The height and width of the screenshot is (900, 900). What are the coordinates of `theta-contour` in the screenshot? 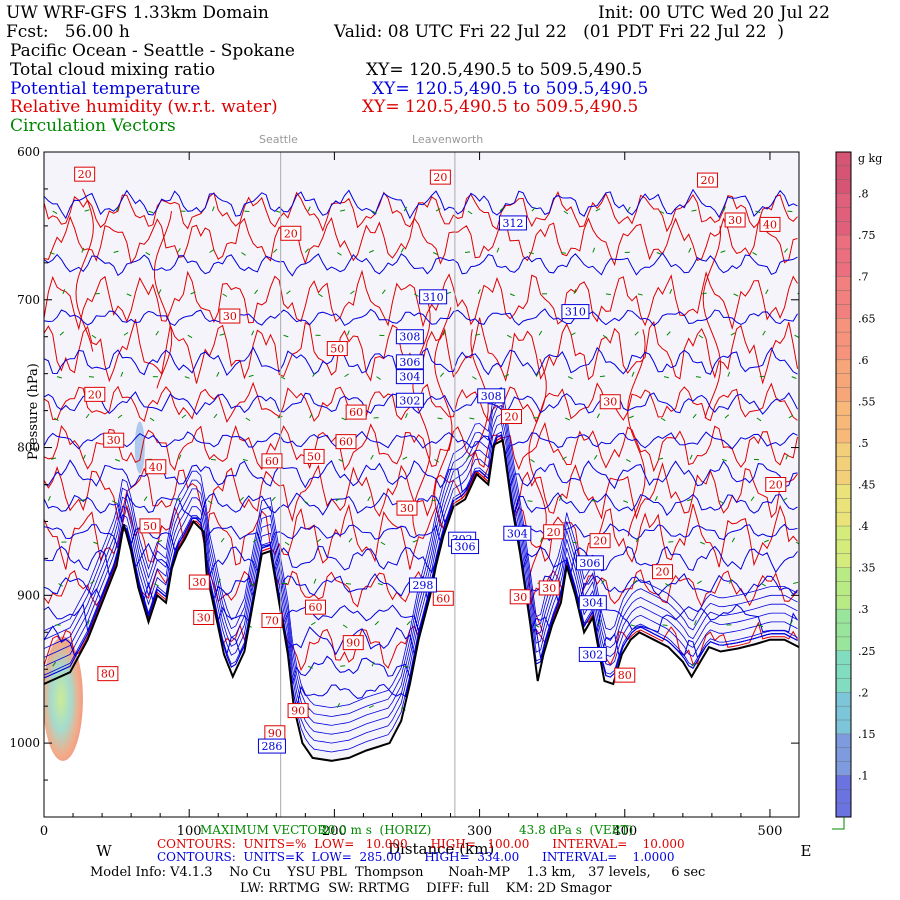 It's located at (421, 443).